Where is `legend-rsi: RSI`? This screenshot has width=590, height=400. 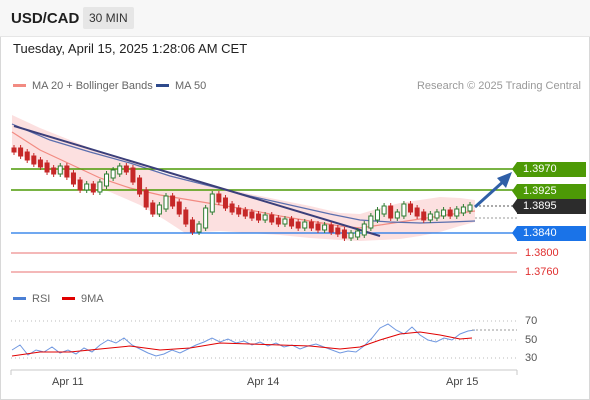
legend-rsi: RSI is located at coordinates (31, 299).